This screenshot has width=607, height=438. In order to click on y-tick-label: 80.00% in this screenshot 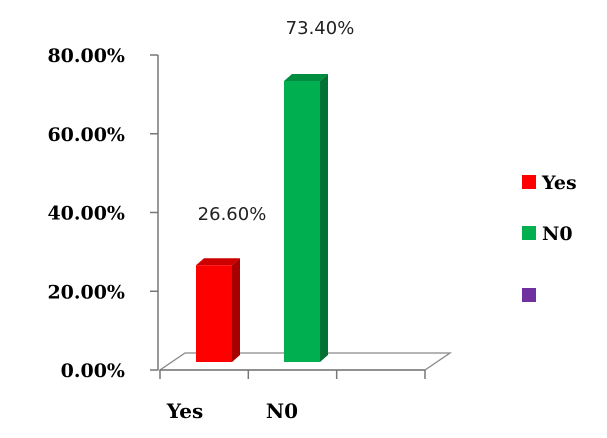, I will do `click(86, 56)`.